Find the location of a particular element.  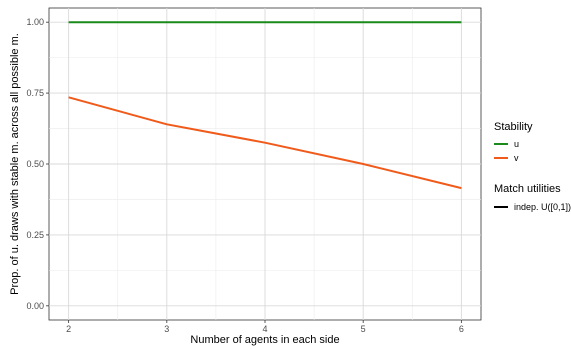

legend-title-match-utilities: Match utilities is located at coordinates (527, 189).